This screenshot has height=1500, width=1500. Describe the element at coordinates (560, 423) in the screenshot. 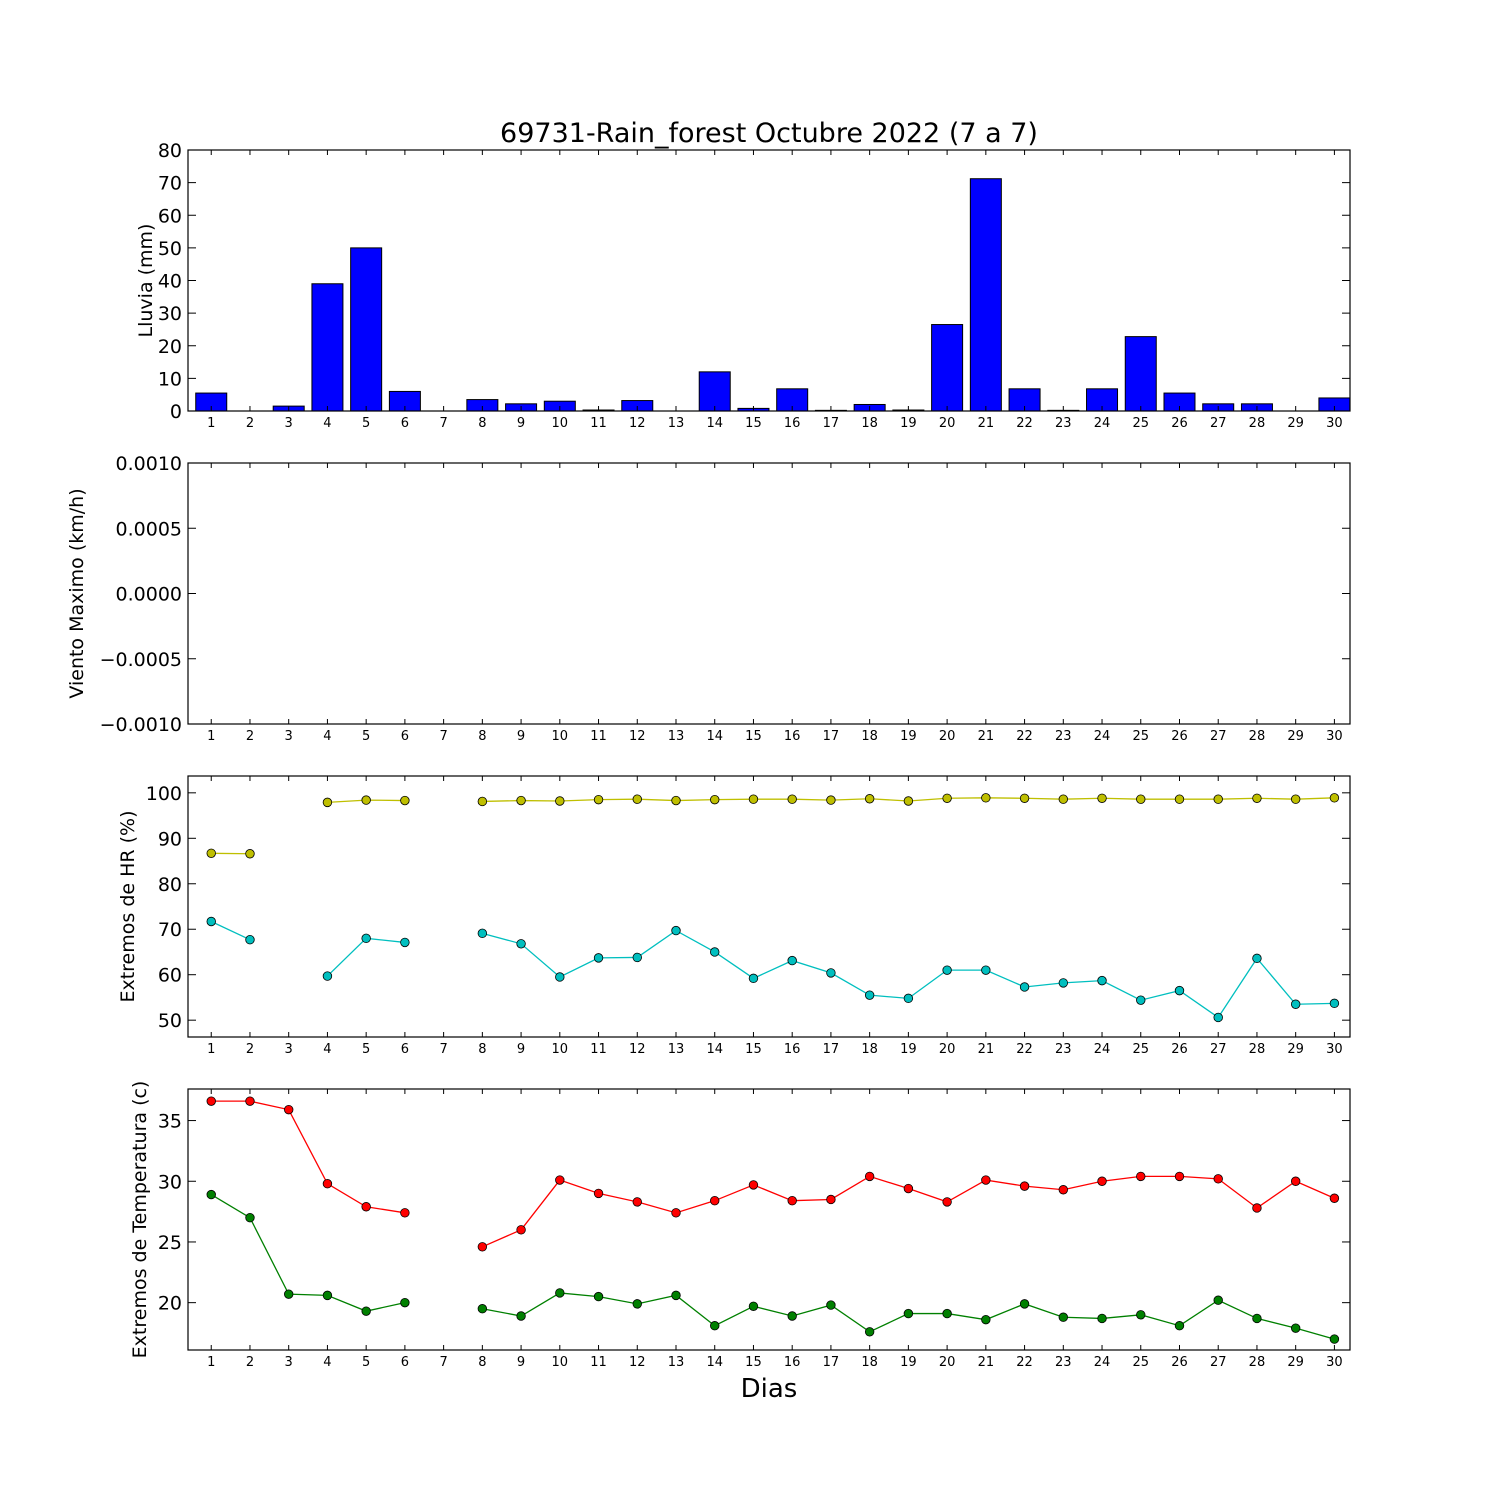

I see `x-tick-label: 10` at that location.